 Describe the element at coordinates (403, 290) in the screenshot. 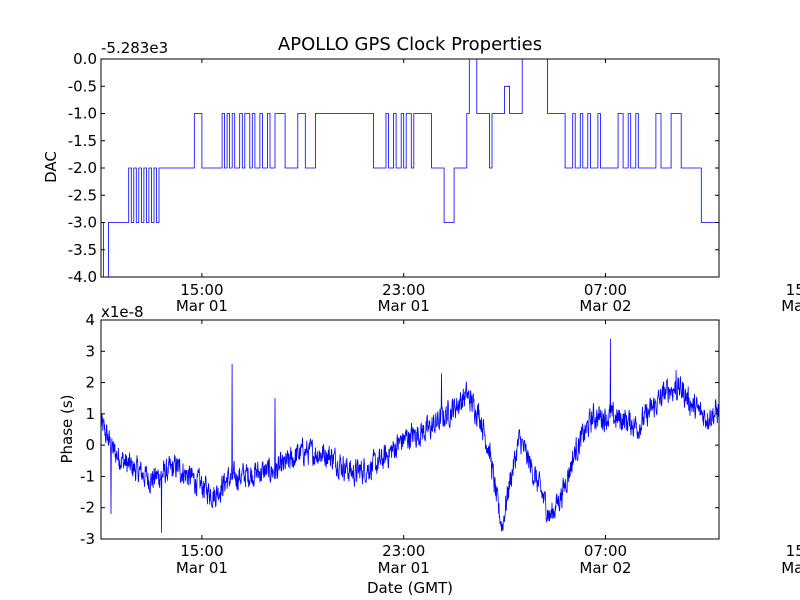

I see `dac-x-tick-label: 23:00` at that location.